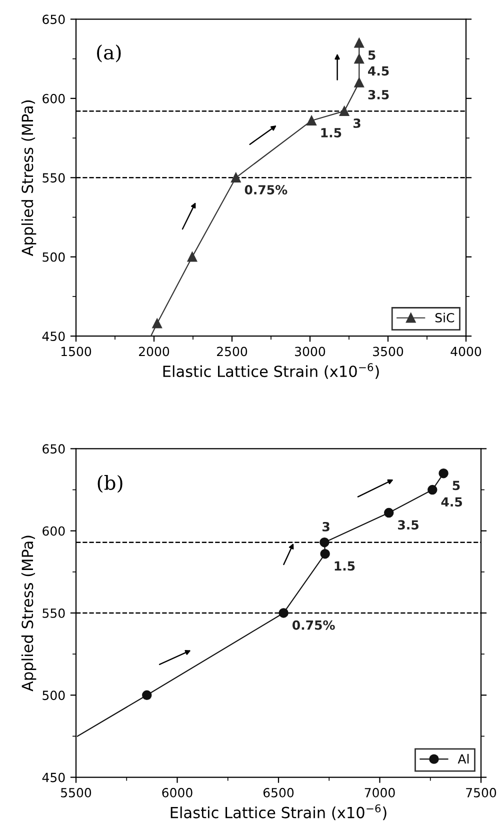 The height and width of the screenshot is (834, 500). What do you see at coordinates (388, 351) in the screenshot?
I see `x-tick-label: 3500` at bounding box center [388, 351].